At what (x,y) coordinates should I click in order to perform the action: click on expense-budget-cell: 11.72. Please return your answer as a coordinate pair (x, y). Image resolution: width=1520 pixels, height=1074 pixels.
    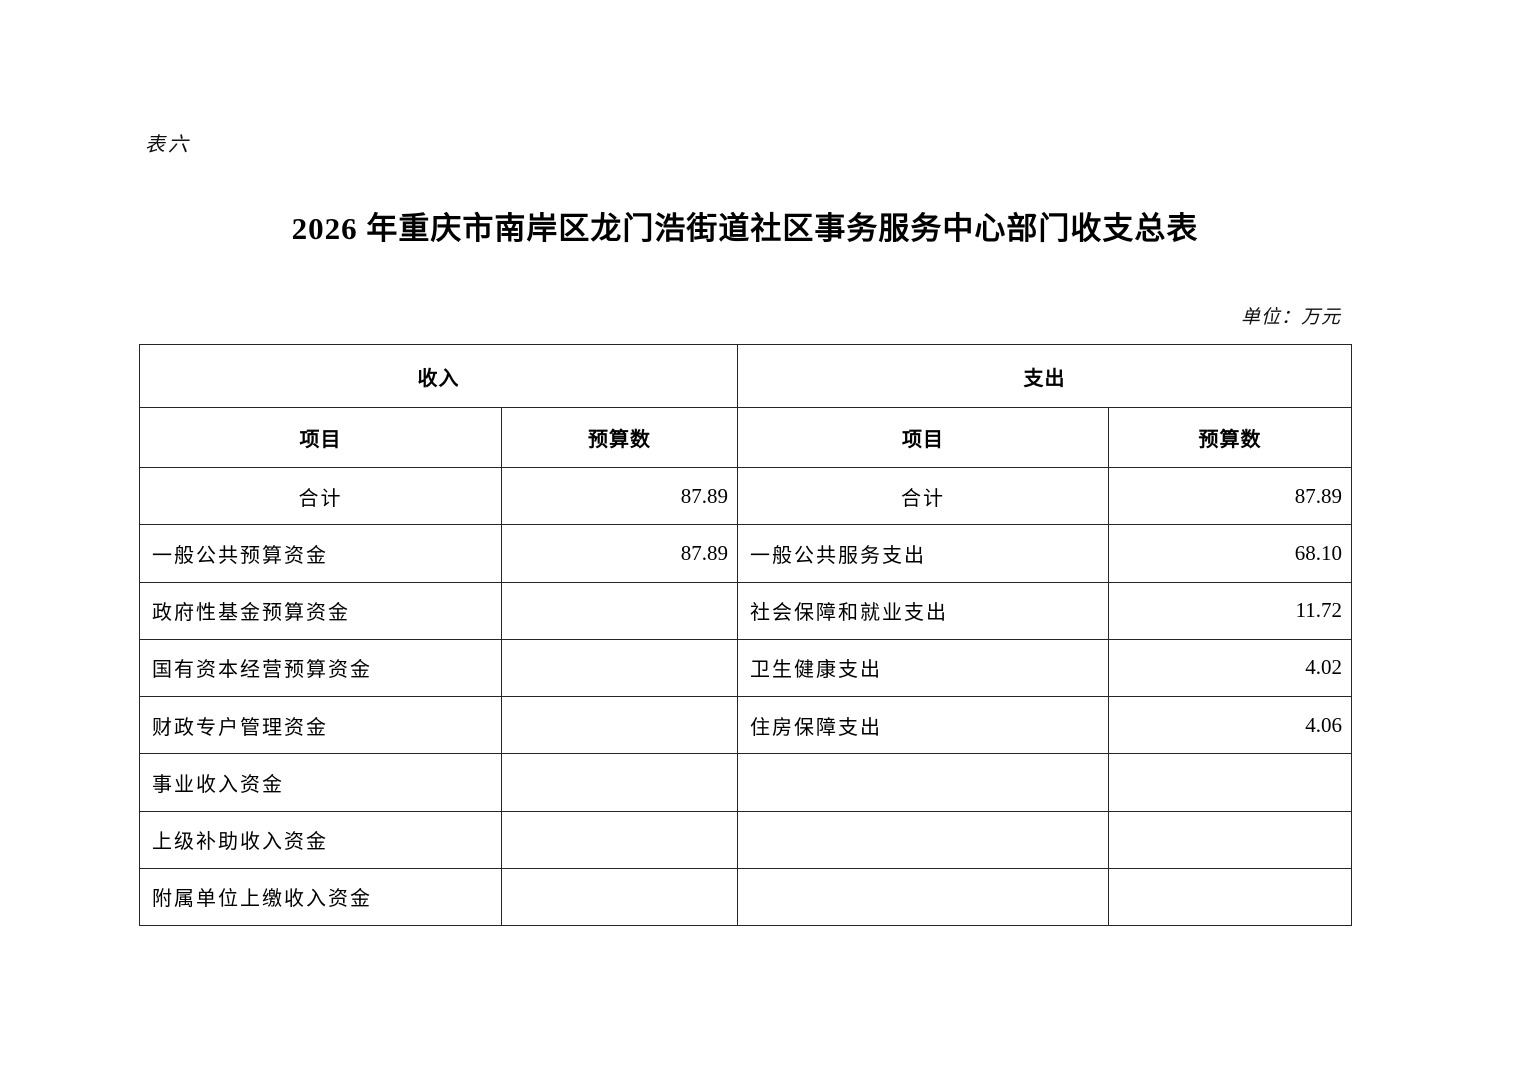
    Looking at the image, I should click on (1230, 610).